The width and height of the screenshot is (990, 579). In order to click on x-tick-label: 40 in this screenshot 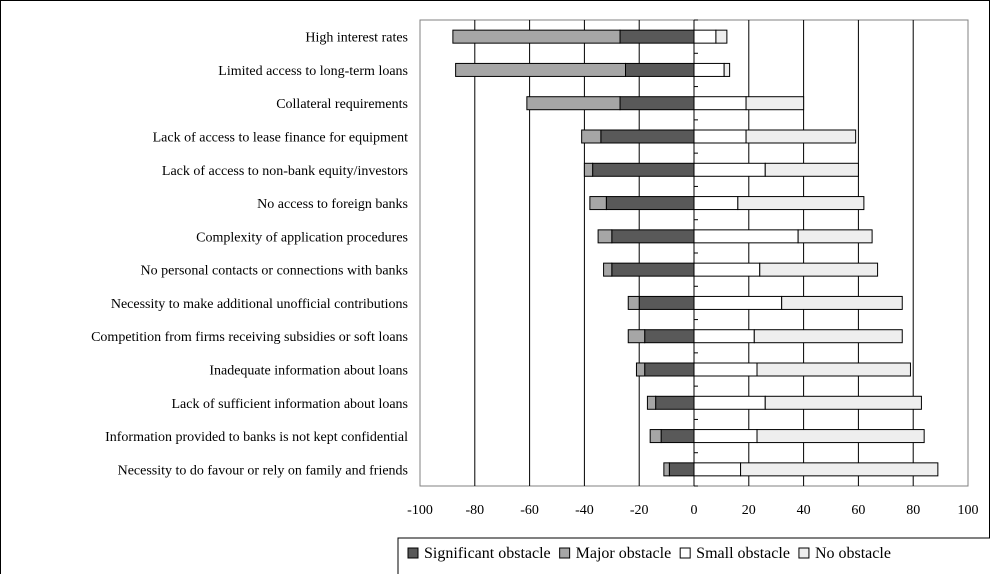, I will do `click(804, 510)`.